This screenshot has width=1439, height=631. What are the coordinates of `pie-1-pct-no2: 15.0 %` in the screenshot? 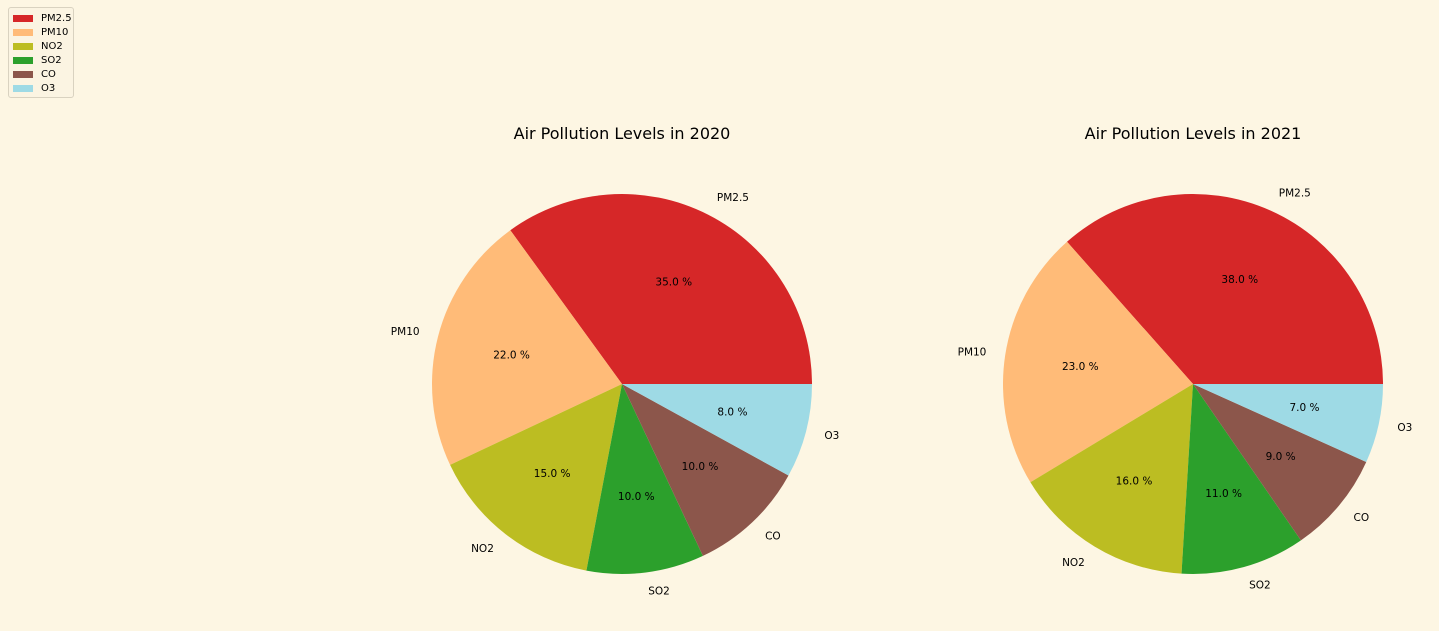 It's located at (552, 474).